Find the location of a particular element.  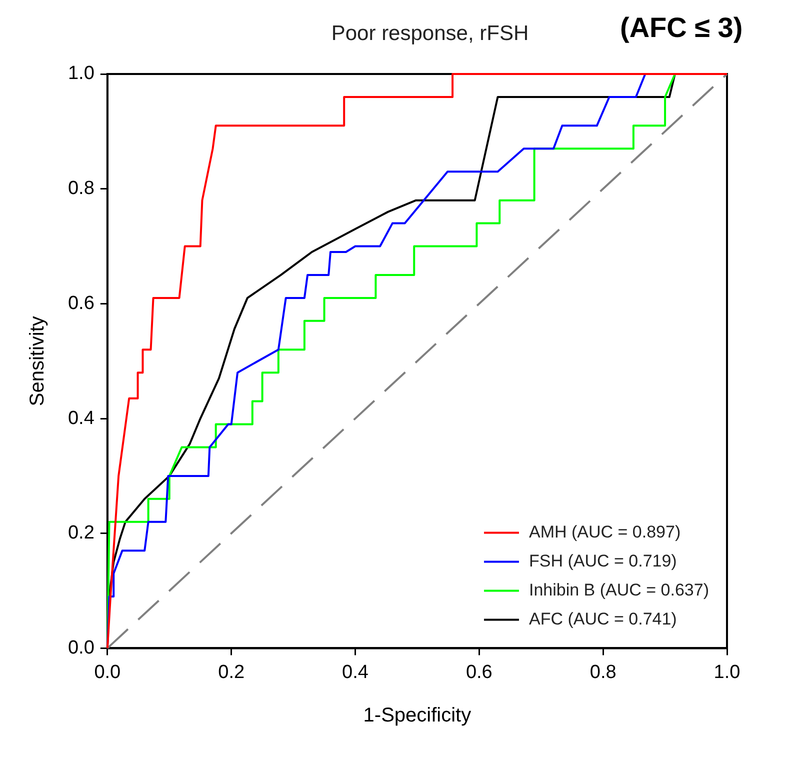

x-tick-label: 0.4 is located at coordinates (355, 672).